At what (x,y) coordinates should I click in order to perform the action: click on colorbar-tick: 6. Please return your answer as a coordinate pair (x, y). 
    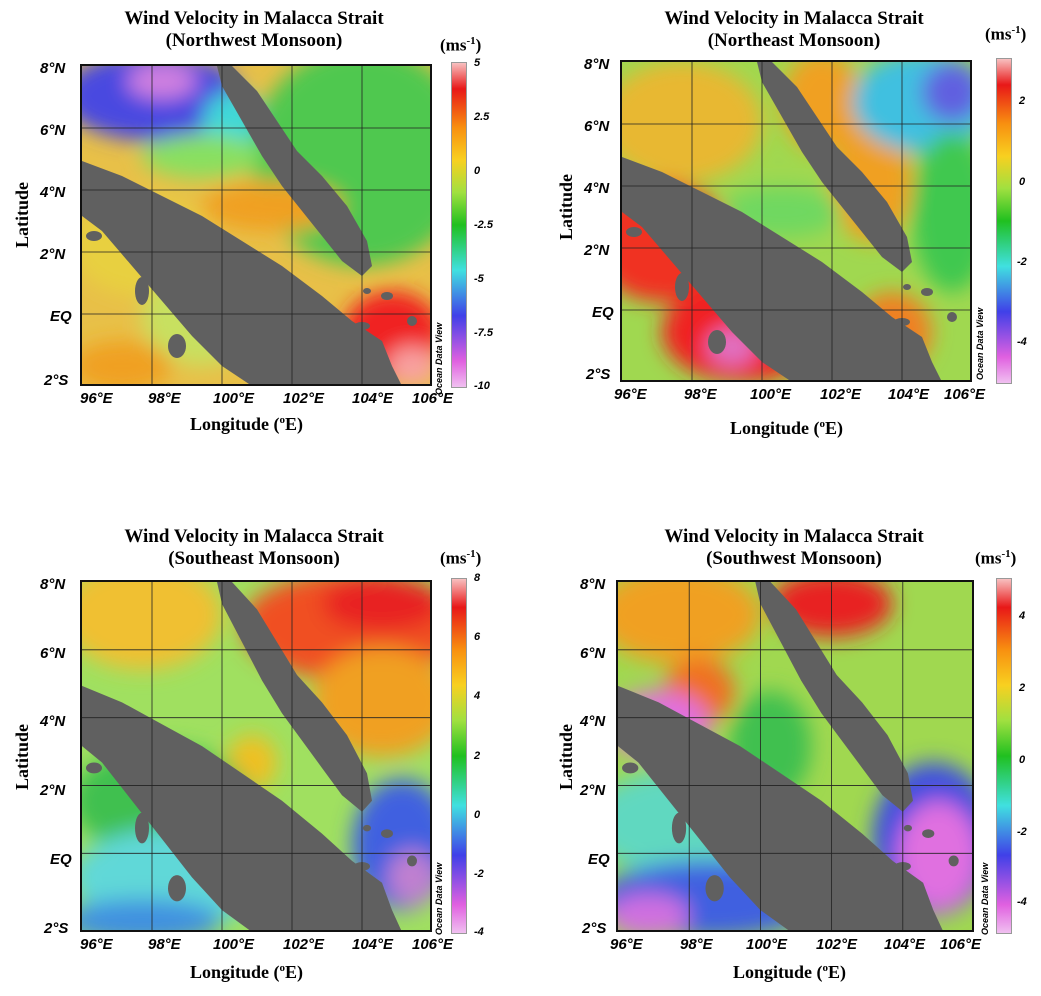
    Looking at the image, I should click on (477, 637).